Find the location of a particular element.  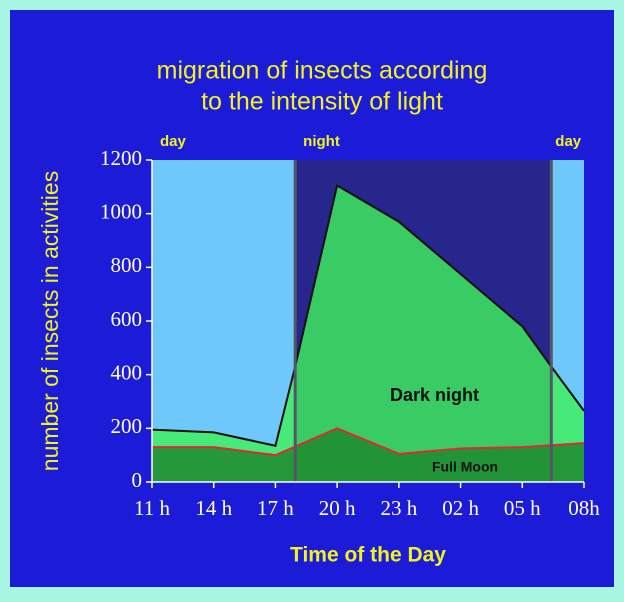

y-tick-label: 200 is located at coordinates (127, 426).